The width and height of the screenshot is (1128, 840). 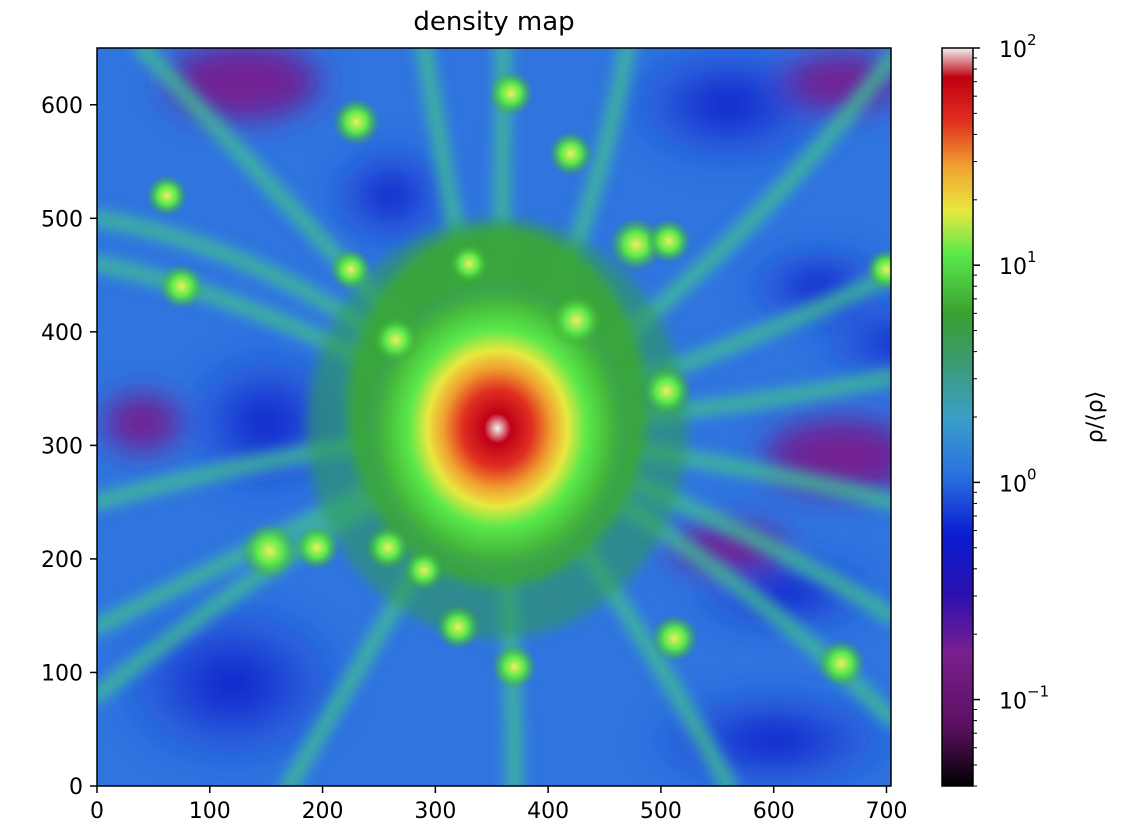 I want to click on colorbar-gradient, so click(x=957, y=417).